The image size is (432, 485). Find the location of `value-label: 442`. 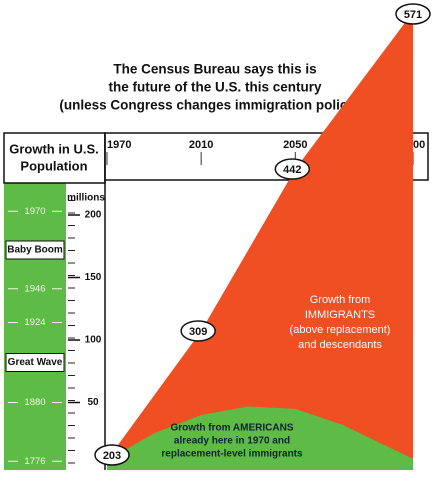

value-label: 442 is located at coordinates (292, 170).